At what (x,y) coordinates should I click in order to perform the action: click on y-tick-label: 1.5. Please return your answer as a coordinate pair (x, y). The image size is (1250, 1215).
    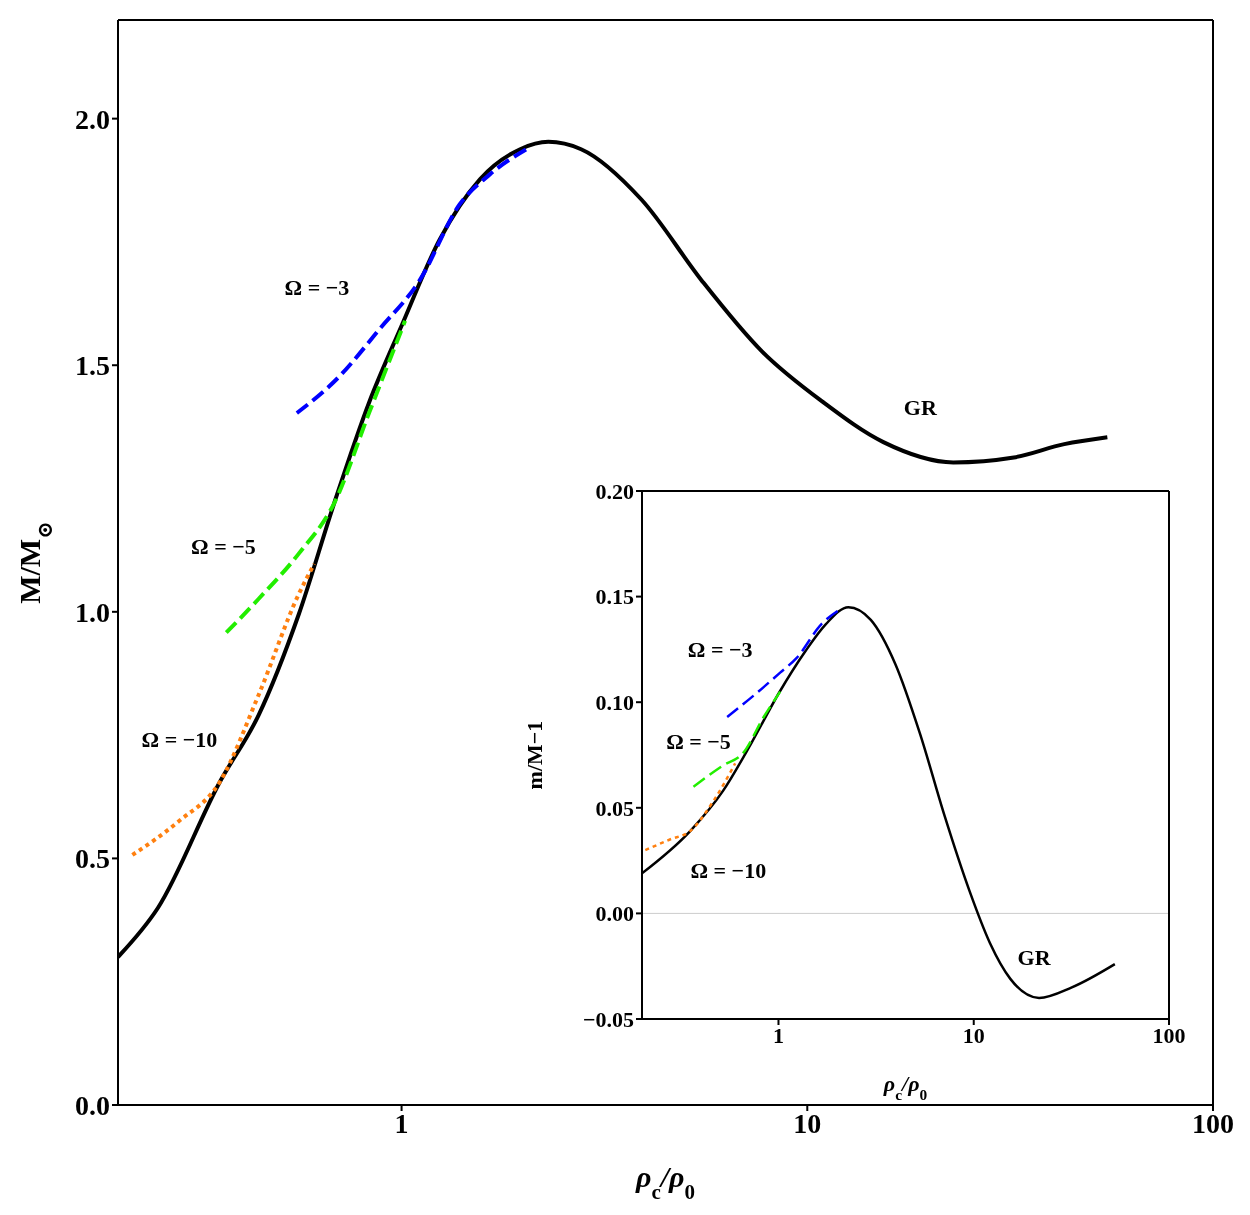
    Looking at the image, I should click on (92, 366).